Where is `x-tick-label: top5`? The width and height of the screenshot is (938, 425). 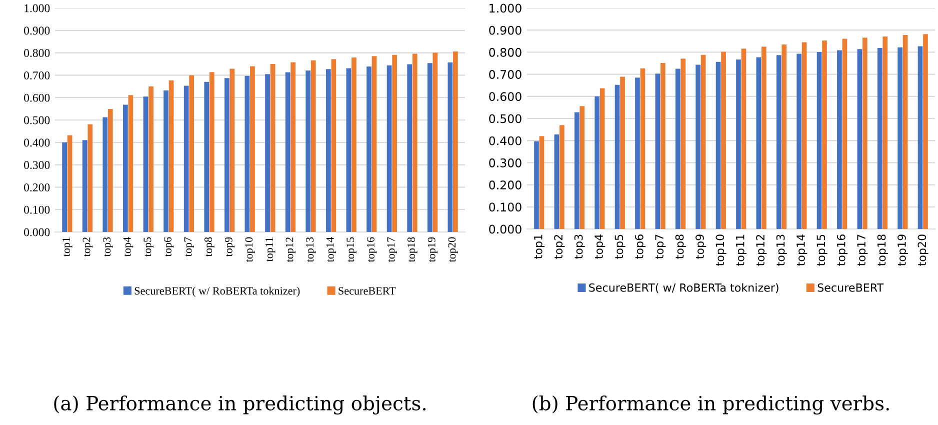 x-tick-label: top5 is located at coordinates (620, 246).